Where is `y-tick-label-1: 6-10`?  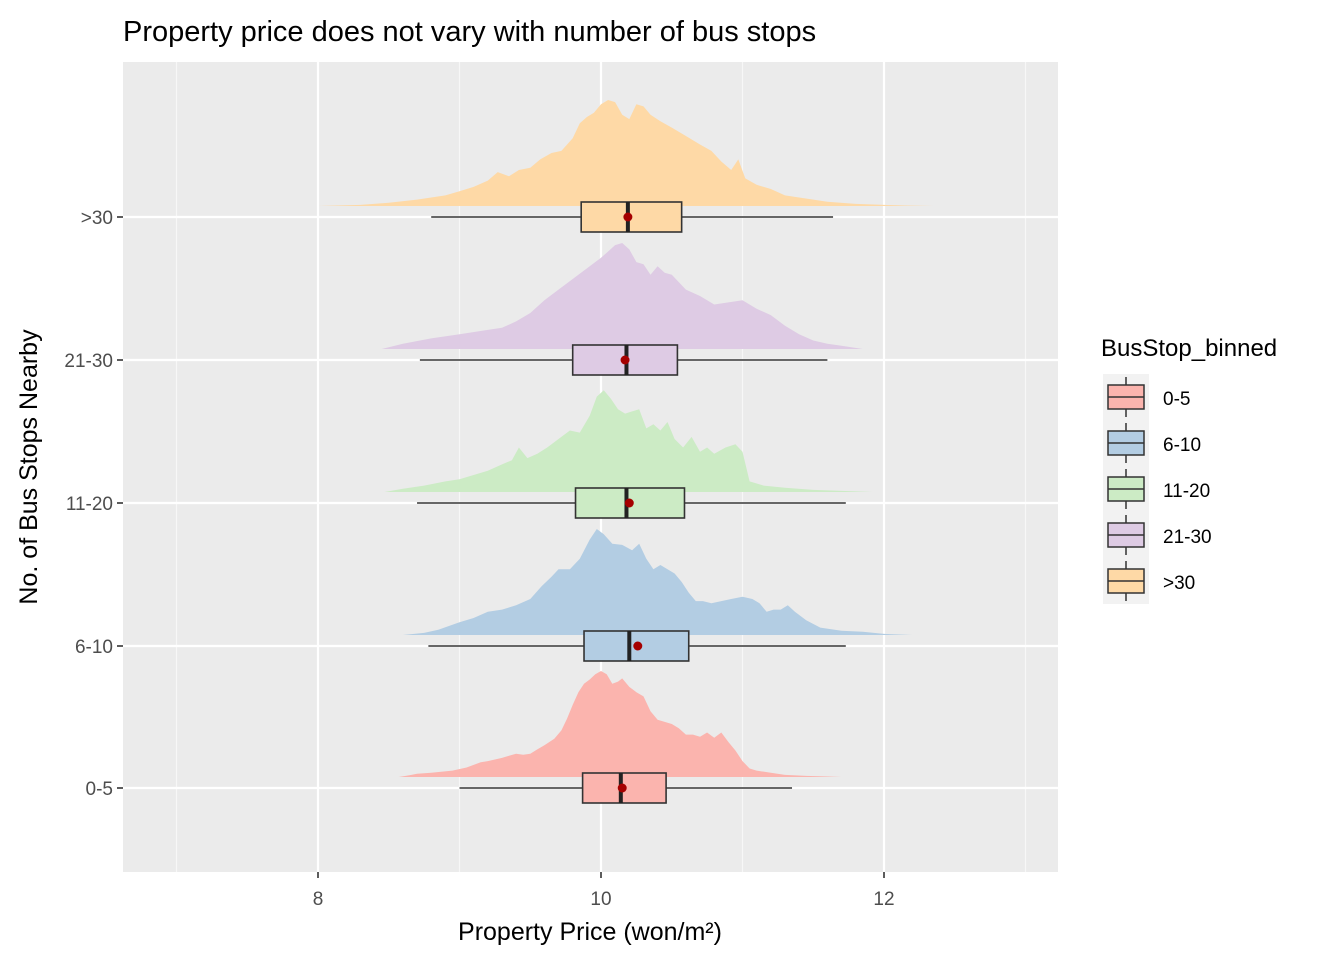 y-tick-label-1: 6-10 is located at coordinates (94, 647).